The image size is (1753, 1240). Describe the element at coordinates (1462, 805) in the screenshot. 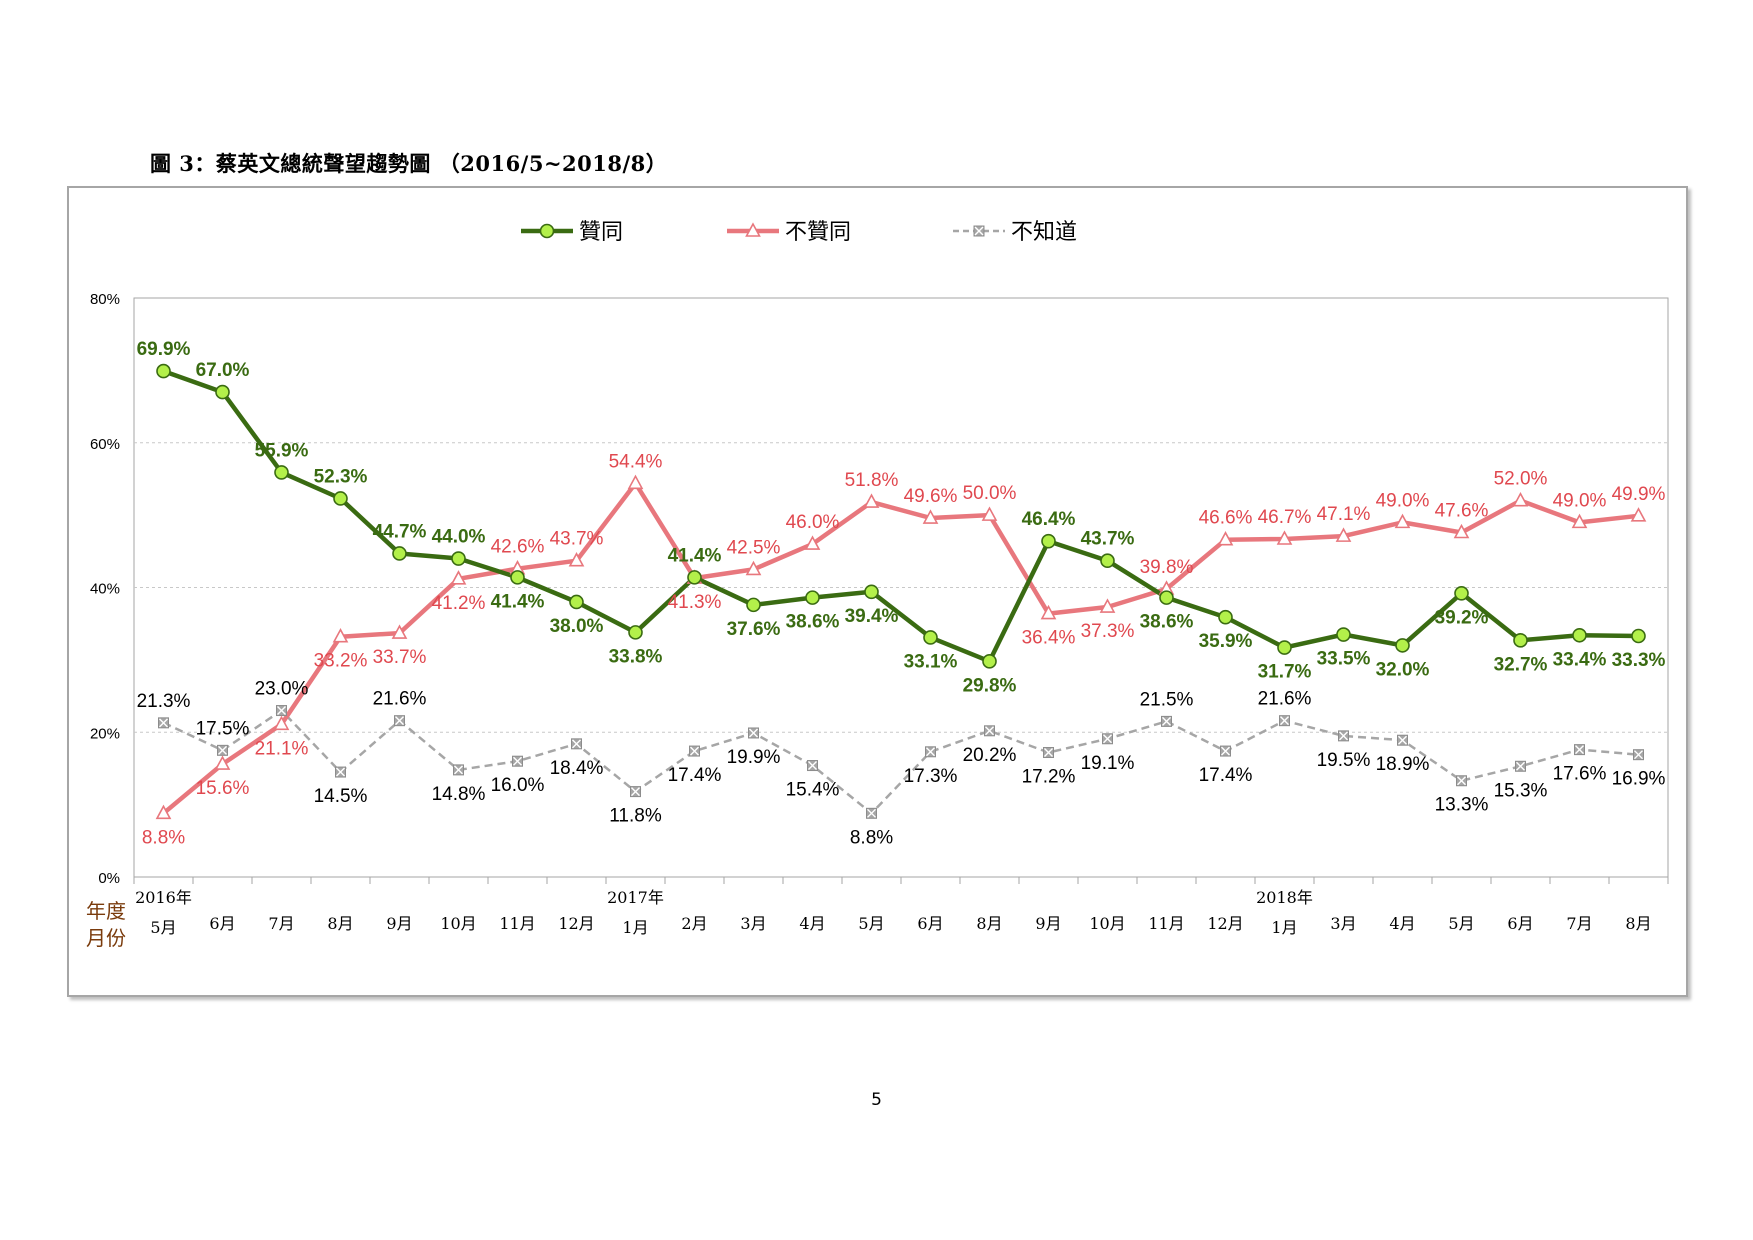

I see `data-label-unknown: 13.3%` at that location.